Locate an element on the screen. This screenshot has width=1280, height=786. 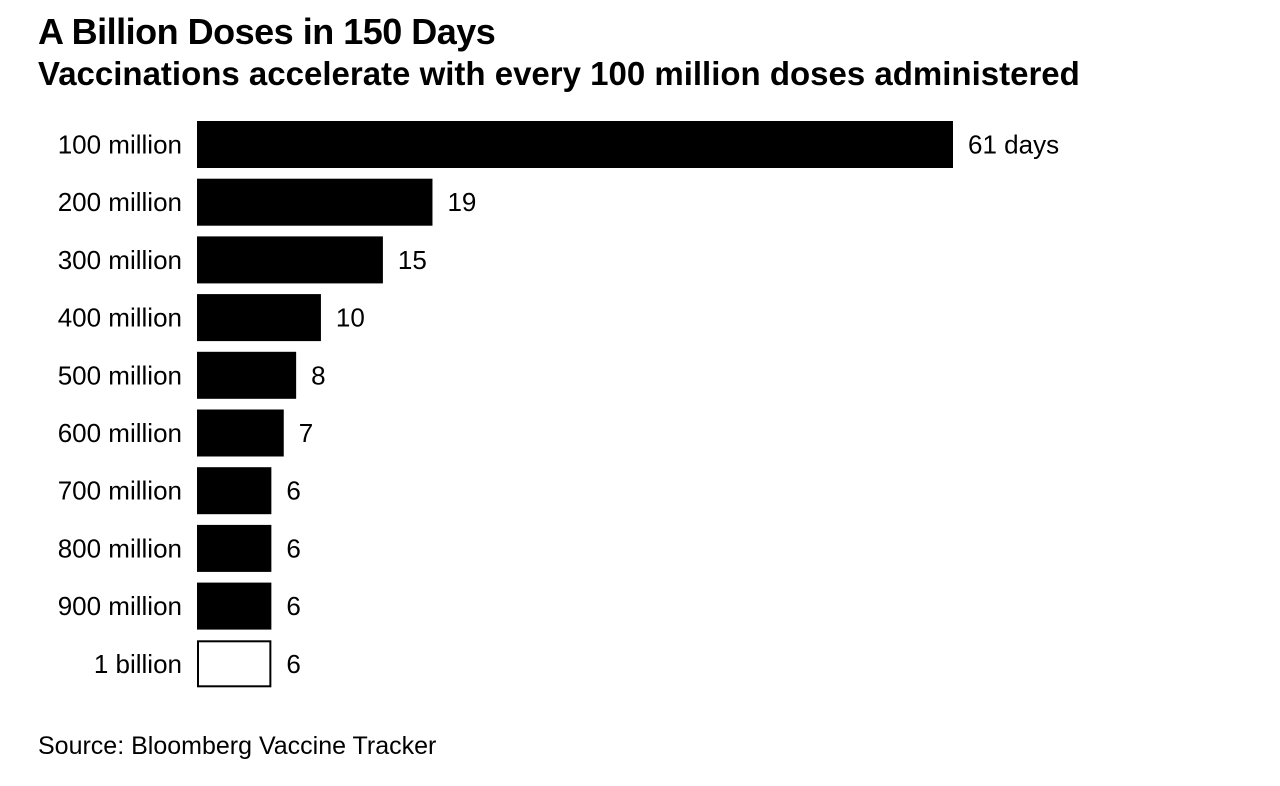
bar-row: 700 million 6 is located at coordinates (179, 491).